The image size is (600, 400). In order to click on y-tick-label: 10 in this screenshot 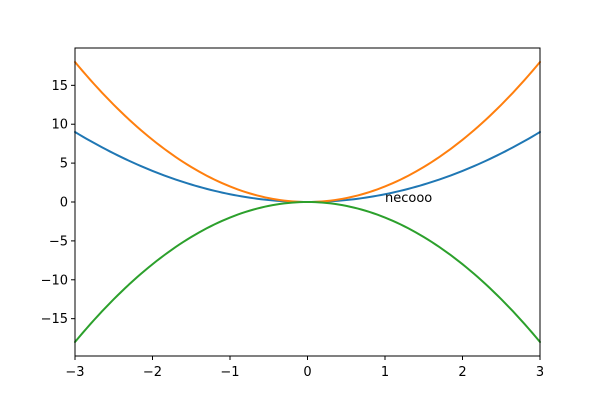, I will do `click(59, 125)`.